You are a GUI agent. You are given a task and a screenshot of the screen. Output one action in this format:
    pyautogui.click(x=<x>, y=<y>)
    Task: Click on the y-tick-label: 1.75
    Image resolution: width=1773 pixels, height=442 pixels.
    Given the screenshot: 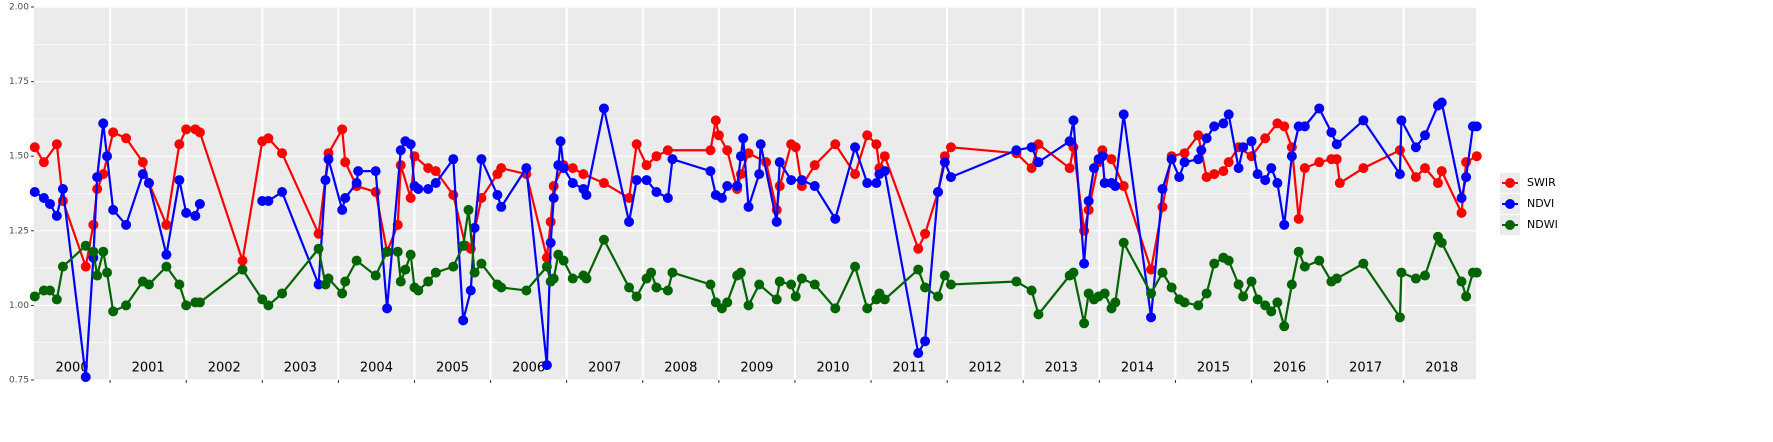 What is the action you would take?
    pyautogui.click(x=19, y=82)
    